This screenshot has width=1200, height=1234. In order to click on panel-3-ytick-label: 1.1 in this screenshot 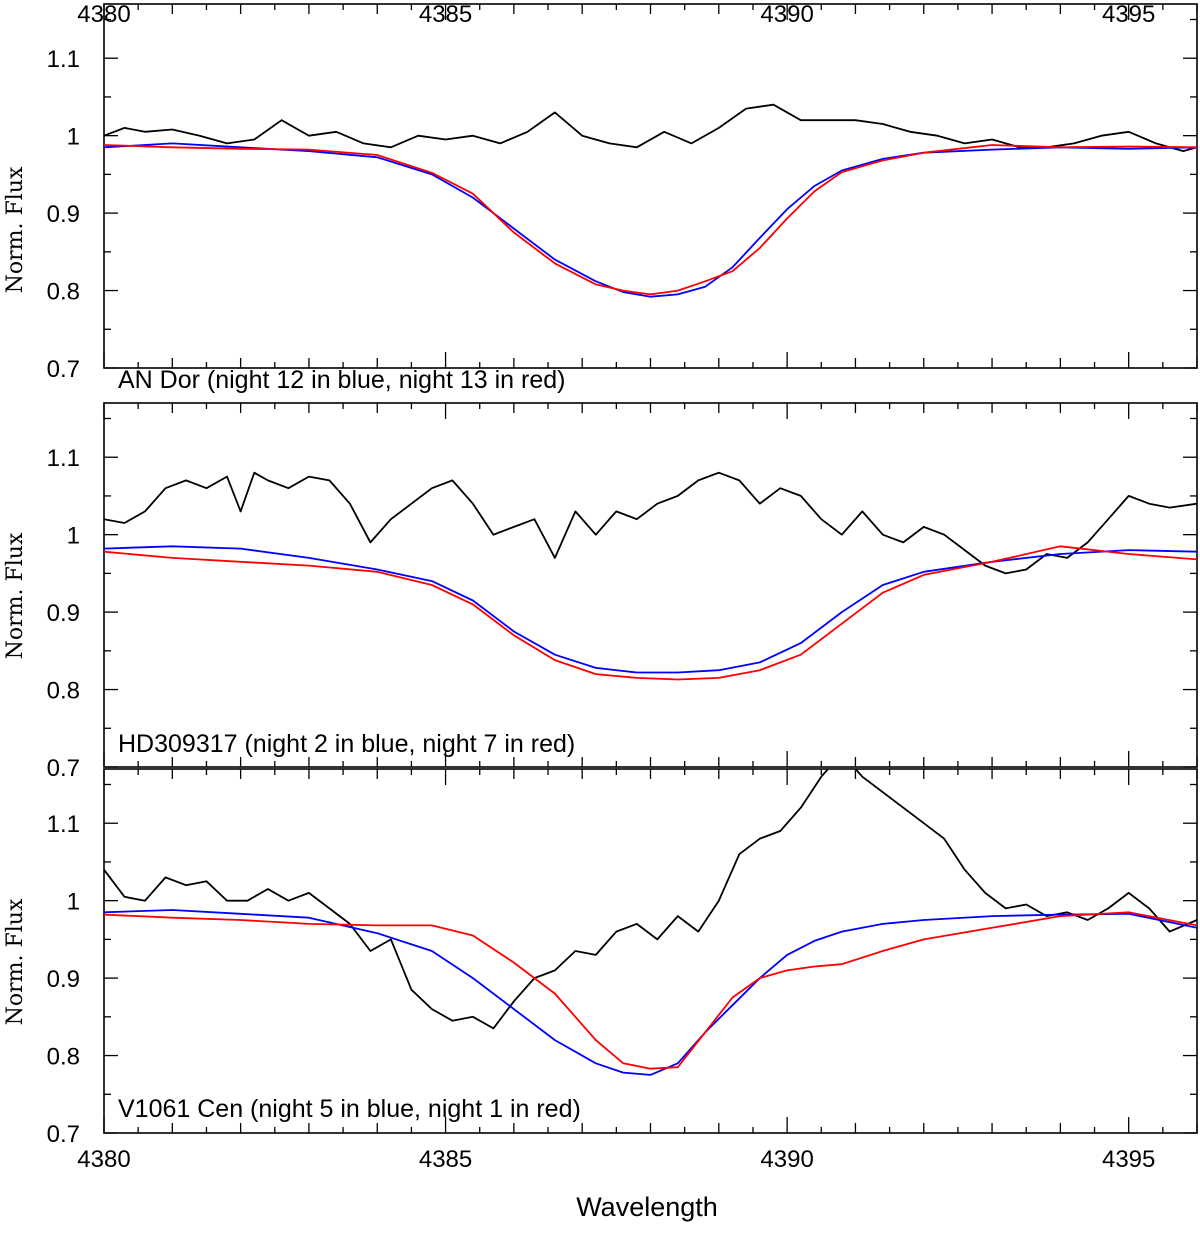, I will do `click(63, 824)`.